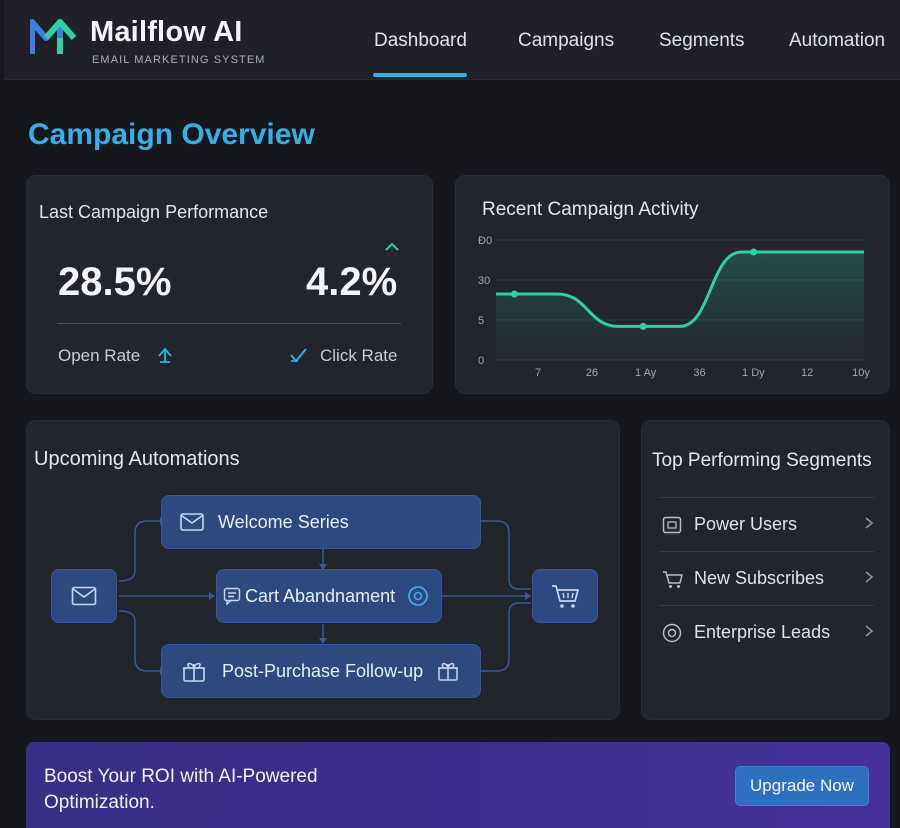  What do you see at coordinates (392, 246) in the screenshot?
I see `chevron-up-icon` at bounding box center [392, 246].